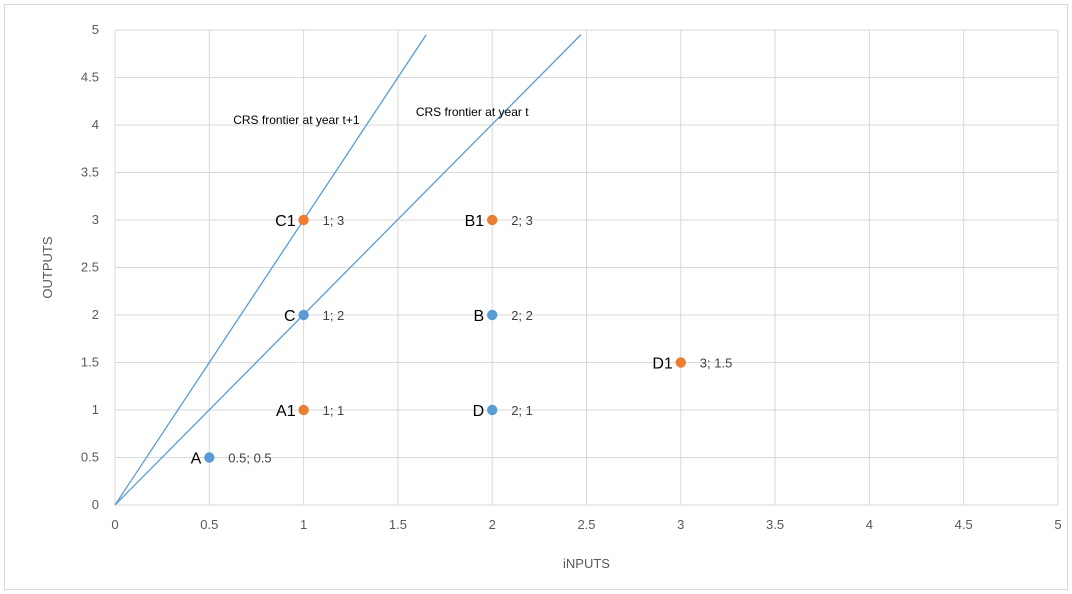 The height and width of the screenshot is (594, 1072). I want to click on x-tick-label: 2.5, so click(586, 524).